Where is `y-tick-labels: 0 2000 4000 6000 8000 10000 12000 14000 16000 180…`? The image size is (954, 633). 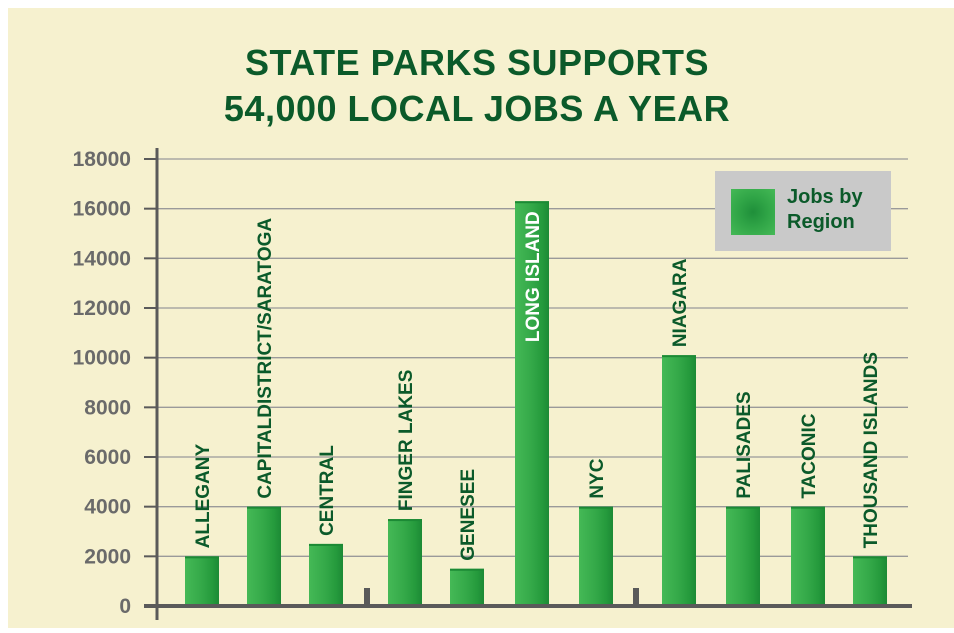 y-tick-labels: 0 2000 4000 6000 8000 10000 12000 14000 16000 180… is located at coordinates (102, 383).